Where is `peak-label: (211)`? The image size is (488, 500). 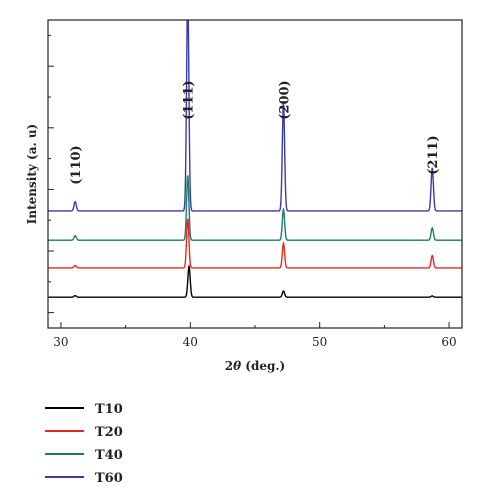
peak-label: (211) is located at coordinates (433, 154).